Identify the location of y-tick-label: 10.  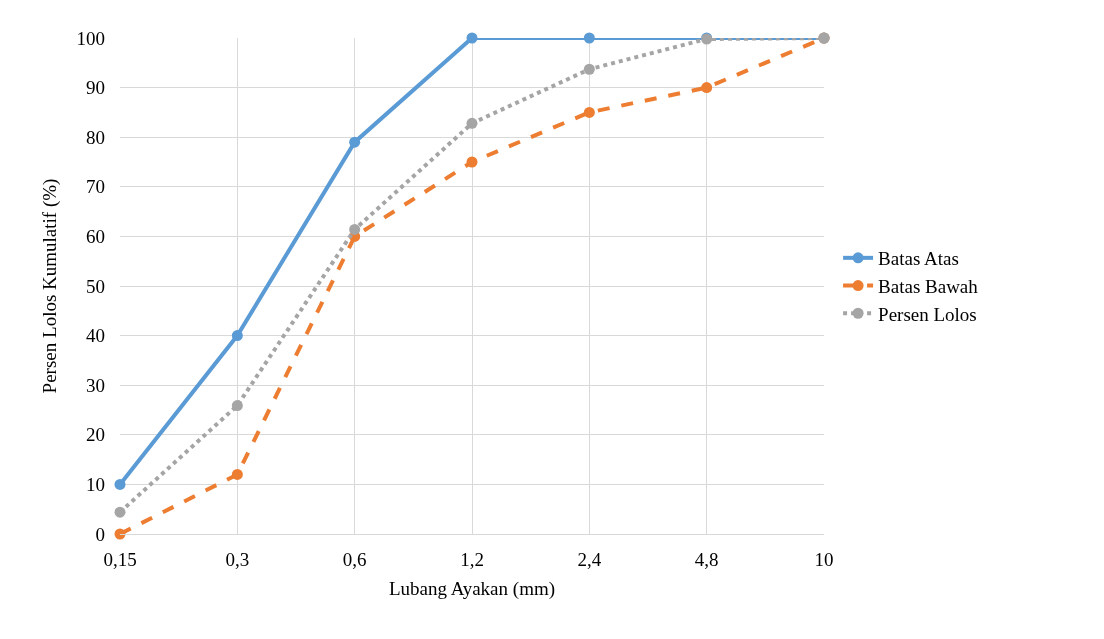
(95, 485).